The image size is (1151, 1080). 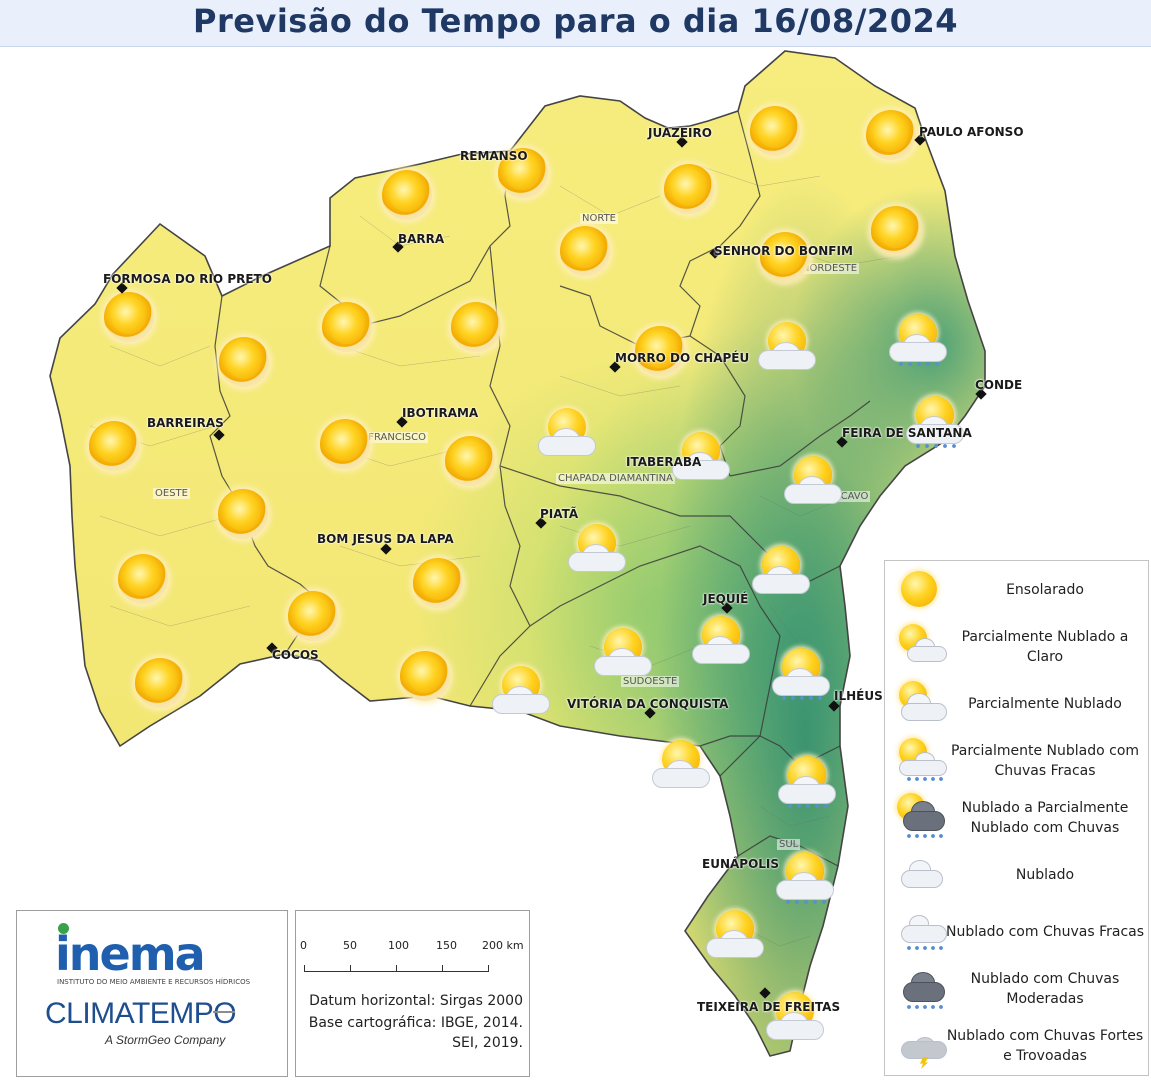 What do you see at coordinates (999, 385) in the screenshot?
I see `city-label-conde: CONDE` at bounding box center [999, 385].